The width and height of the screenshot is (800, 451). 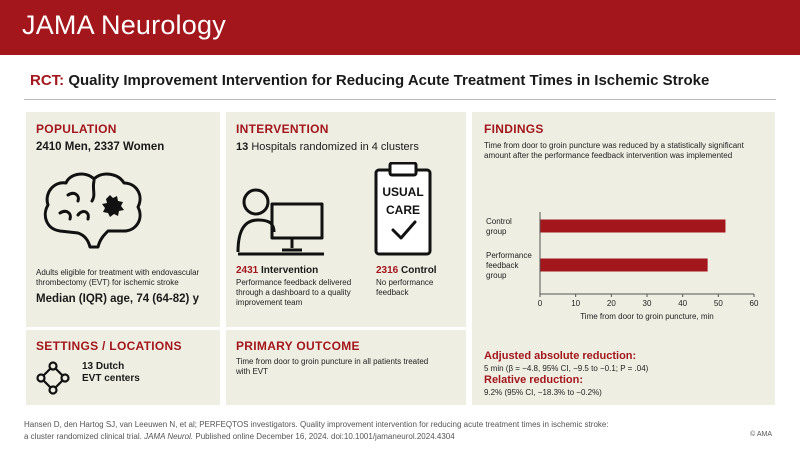 I want to click on population-counts: 2410 Men, 2337 Women, so click(x=100, y=147).